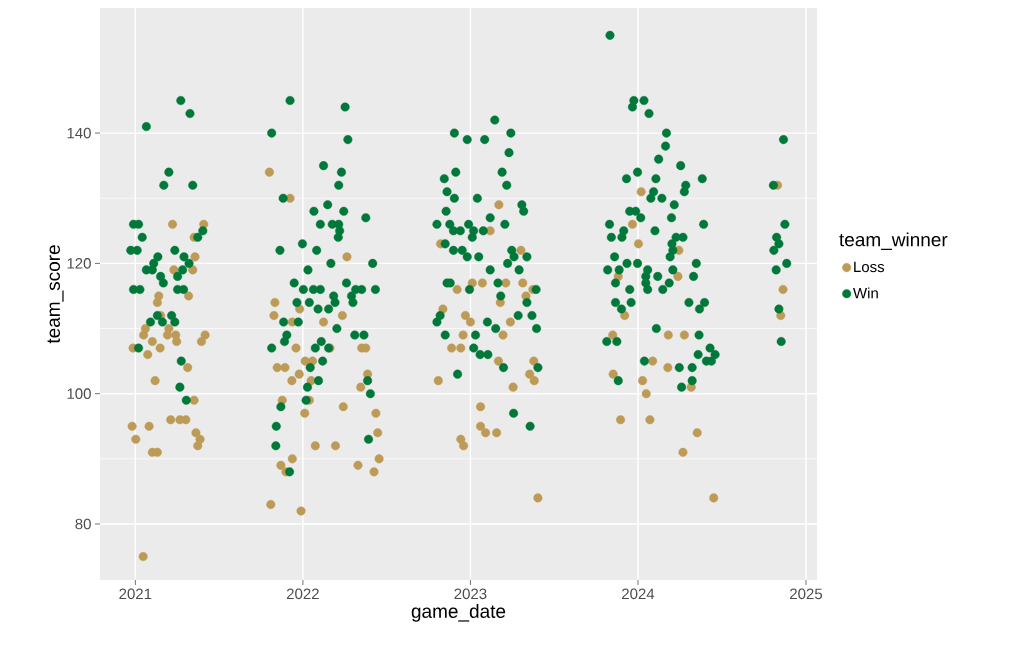  What do you see at coordinates (135, 594) in the screenshot?
I see `x-tick-label: 2021` at bounding box center [135, 594].